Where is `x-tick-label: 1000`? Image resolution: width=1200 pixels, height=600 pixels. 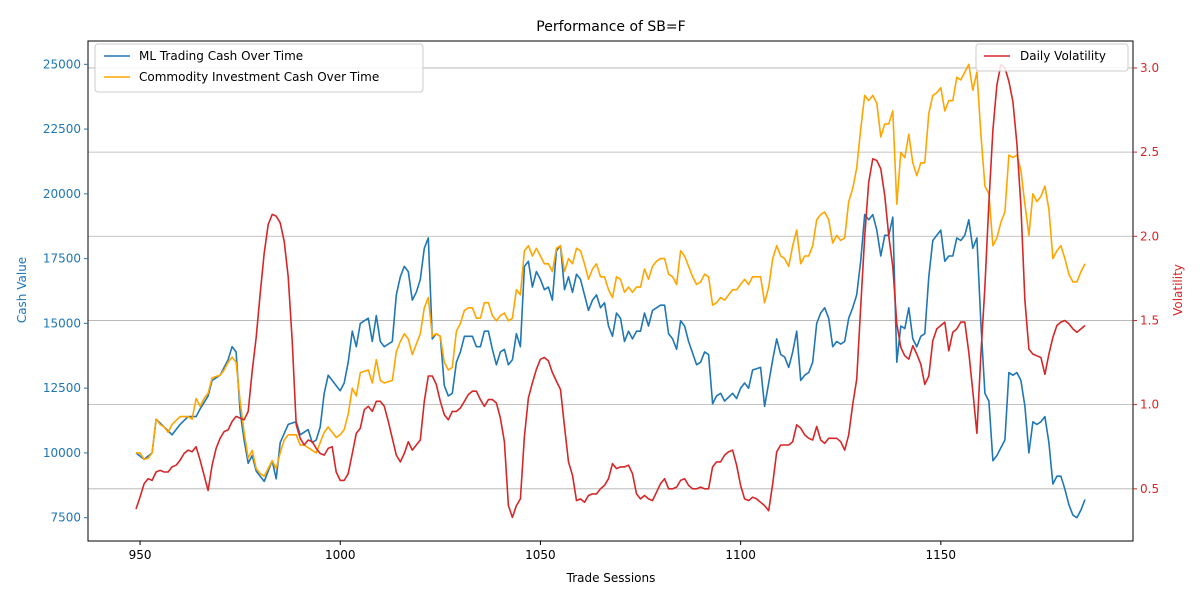
x-tick-label: 1000 is located at coordinates (340, 555).